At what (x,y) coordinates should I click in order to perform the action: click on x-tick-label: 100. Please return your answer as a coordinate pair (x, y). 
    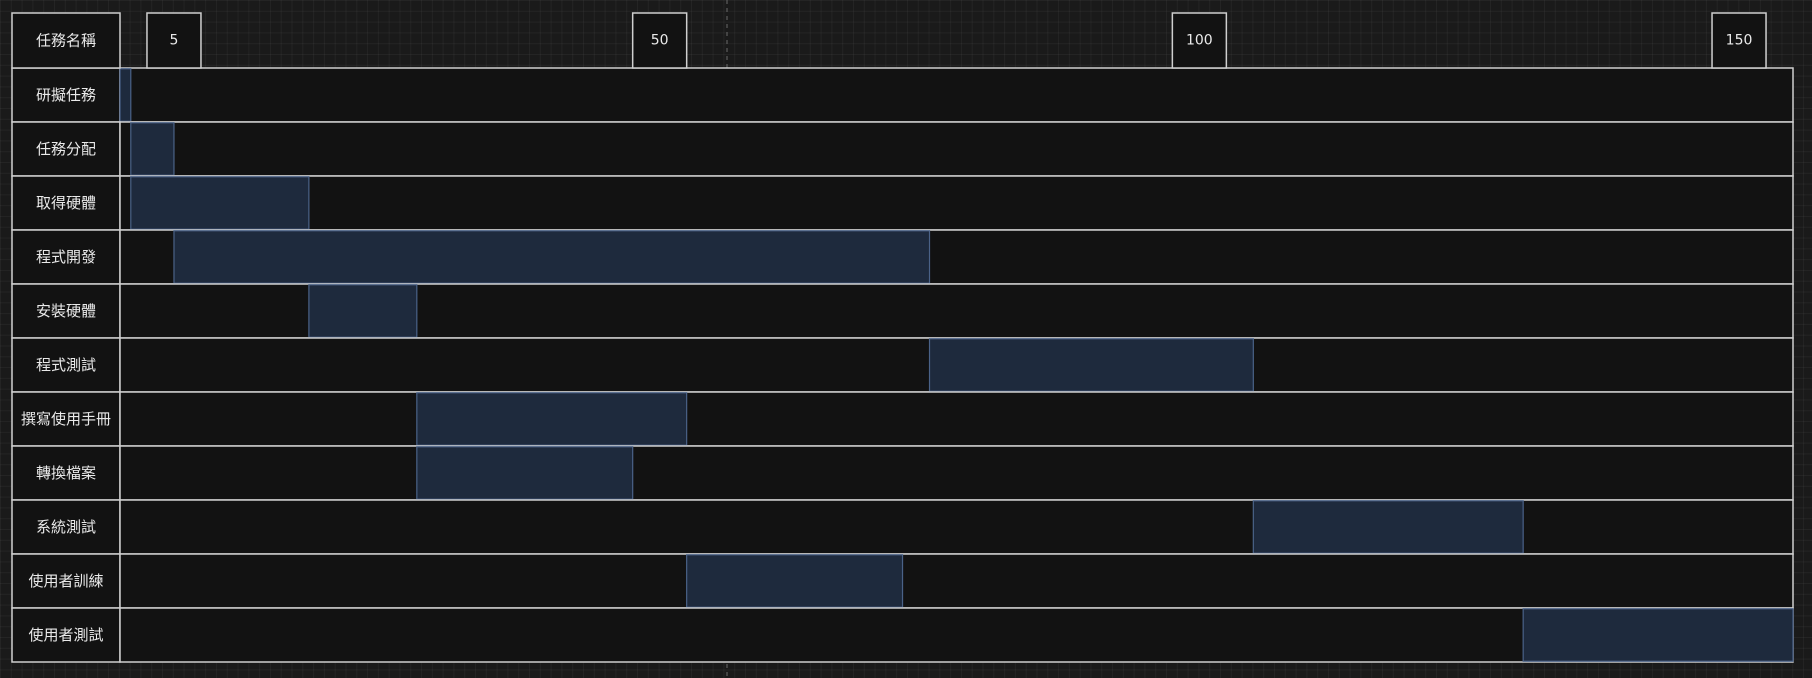
    Looking at the image, I should click on (1199, 41).